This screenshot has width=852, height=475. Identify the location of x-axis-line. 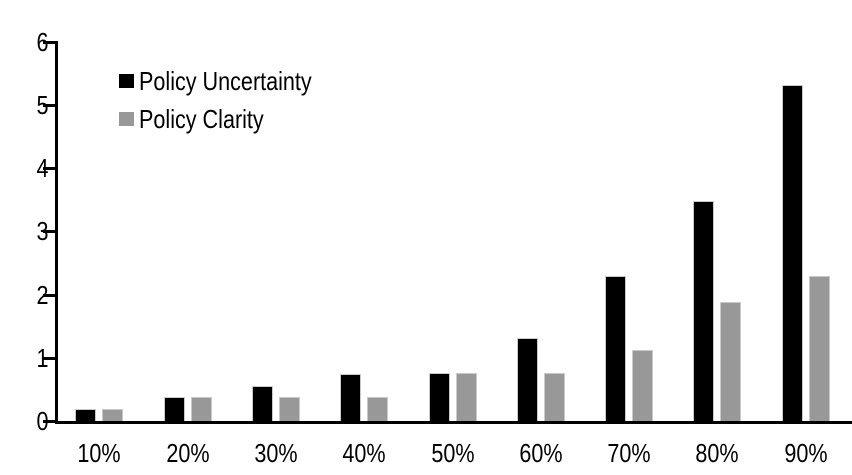
(453, 422).